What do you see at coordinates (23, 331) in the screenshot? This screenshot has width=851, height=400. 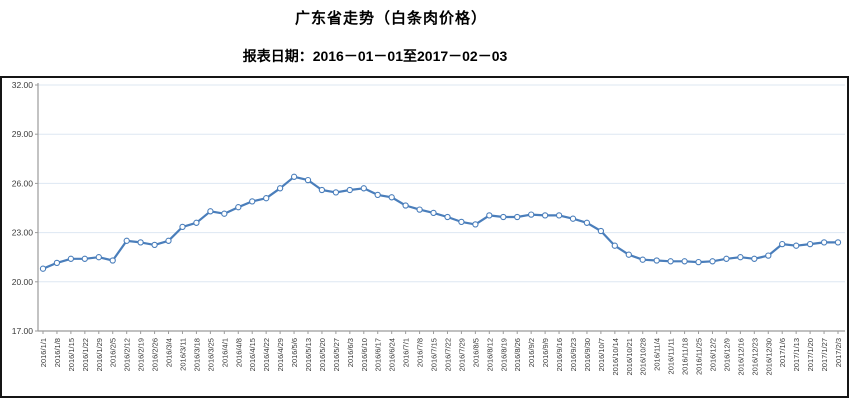 I see `y-axis-label: 17.00` at bounding box center [23, 331].